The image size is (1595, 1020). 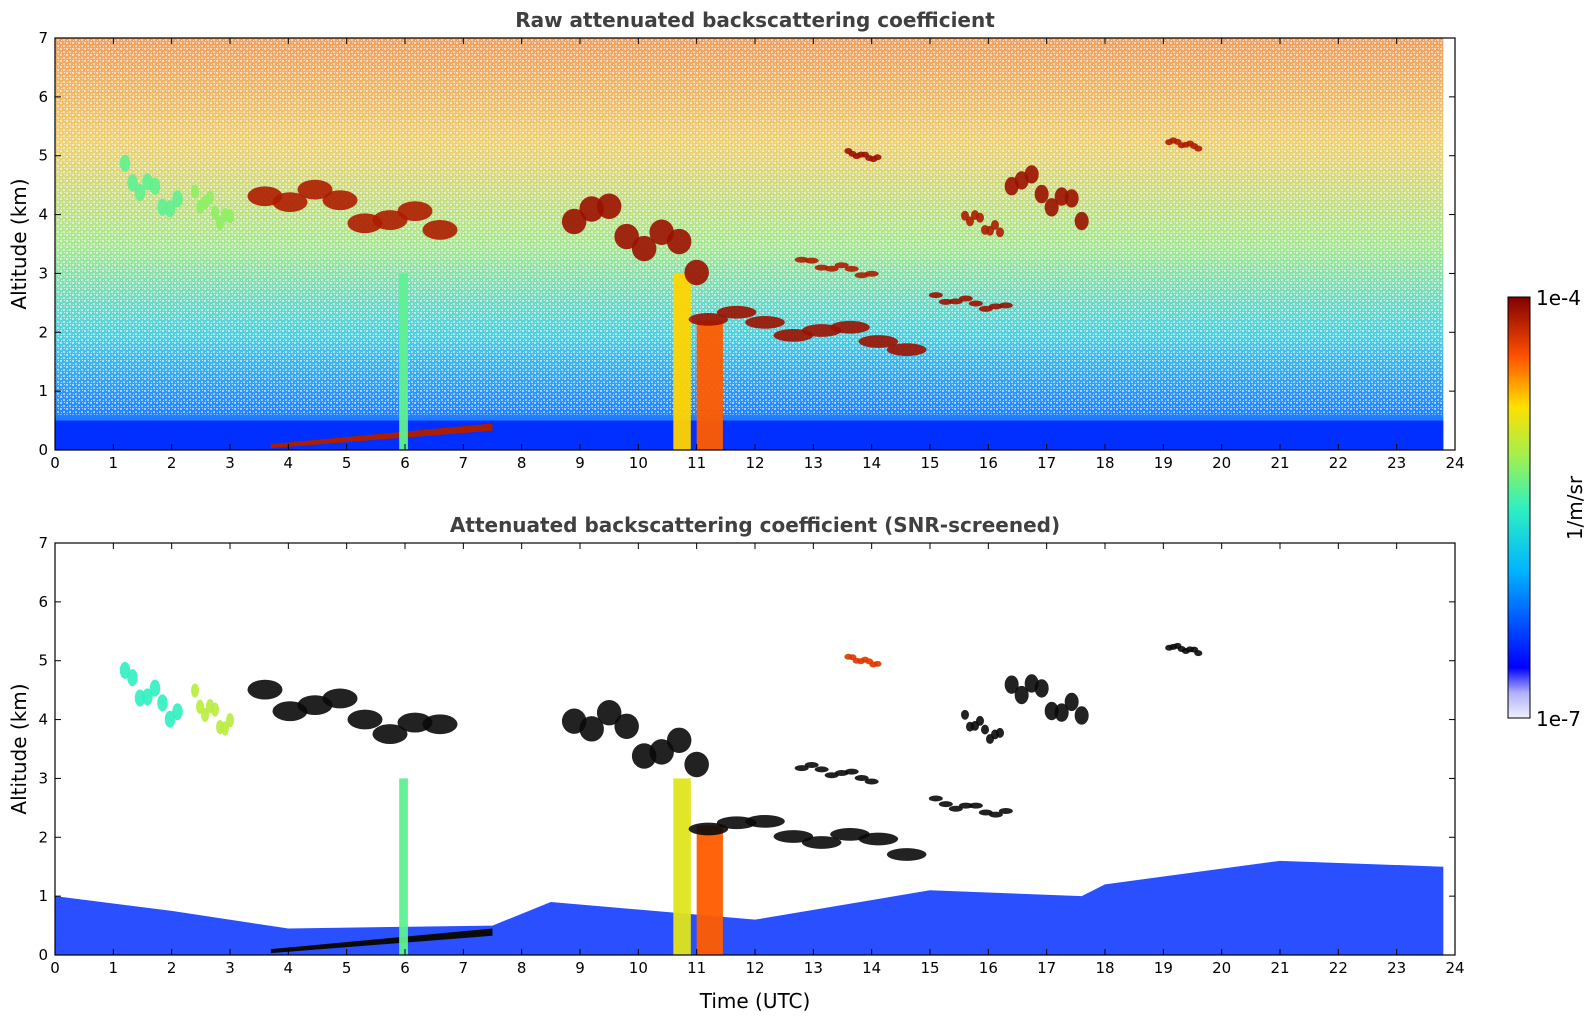 I want to click on x-tick-label: 10, so click(x=638, y=463).